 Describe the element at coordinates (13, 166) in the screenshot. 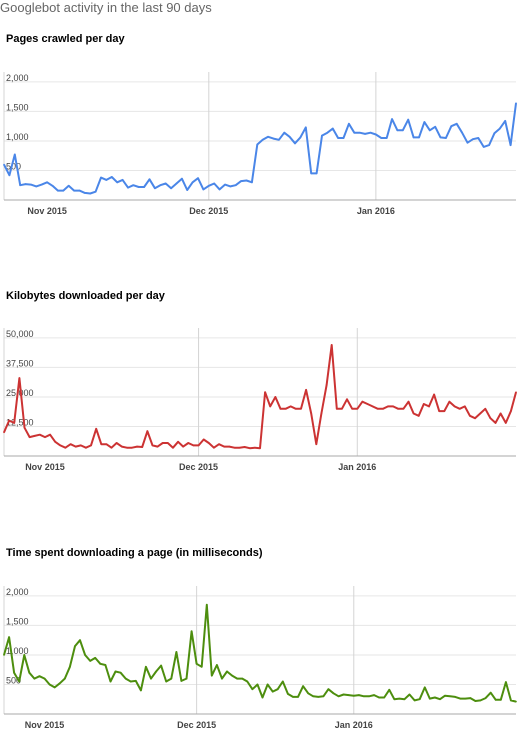

I see `y-tick-label: 500` at that location.